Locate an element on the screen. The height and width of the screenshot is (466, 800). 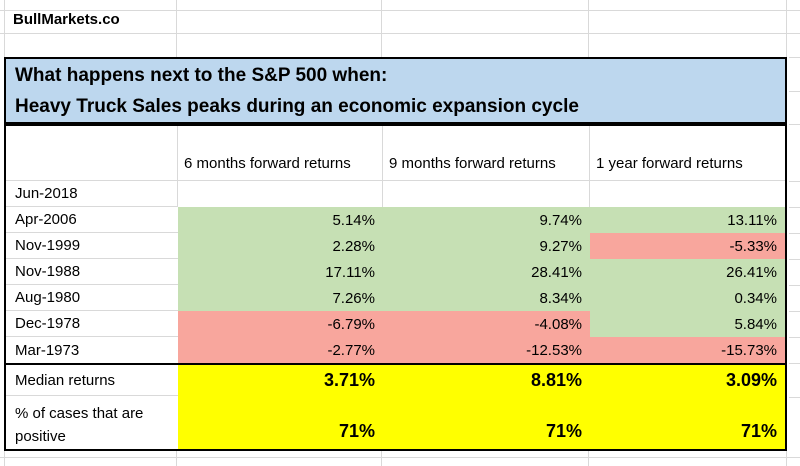
value-cell-apr-2006-6m: 5.14% is located at coordinates (280, 220).